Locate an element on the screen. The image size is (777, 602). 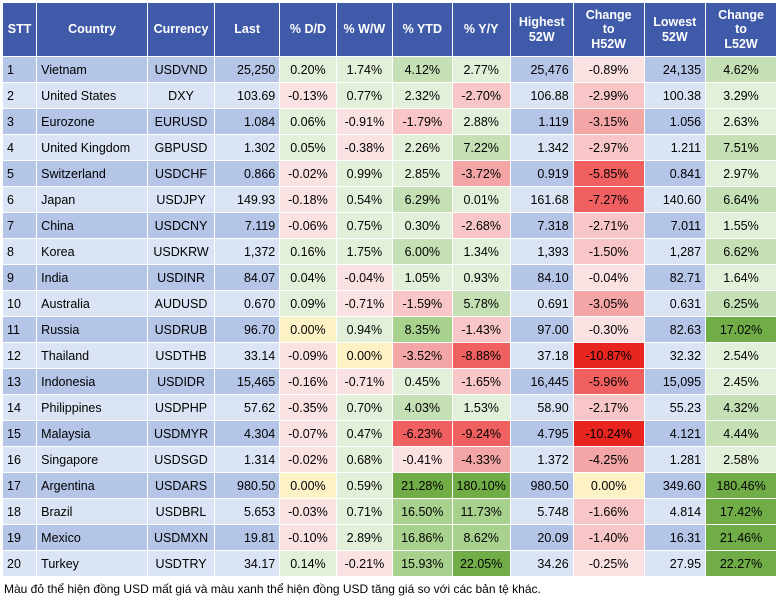
table-cell: 0.30% is located at coordinates (422, 225).